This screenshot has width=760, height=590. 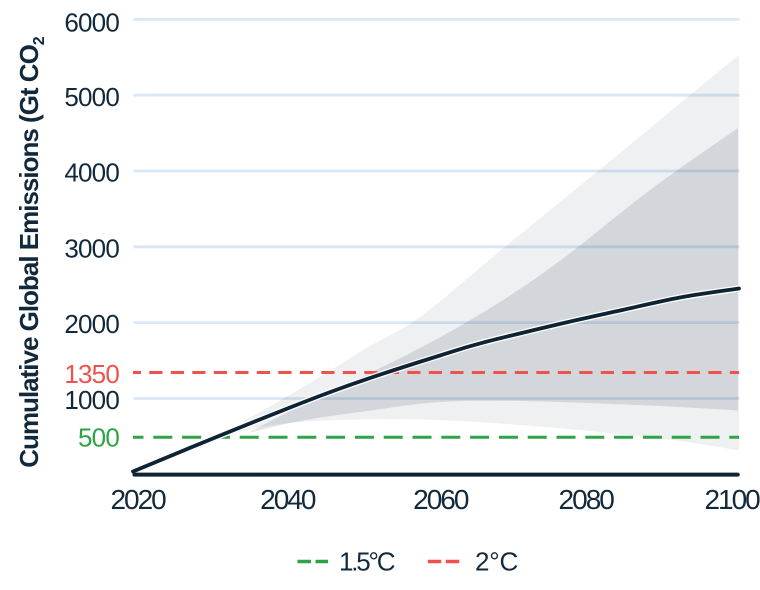 What do you see at coordinates (91, 324) in the screenshot?
I see `svg-text: 2000` at bounding box center [91, 324].